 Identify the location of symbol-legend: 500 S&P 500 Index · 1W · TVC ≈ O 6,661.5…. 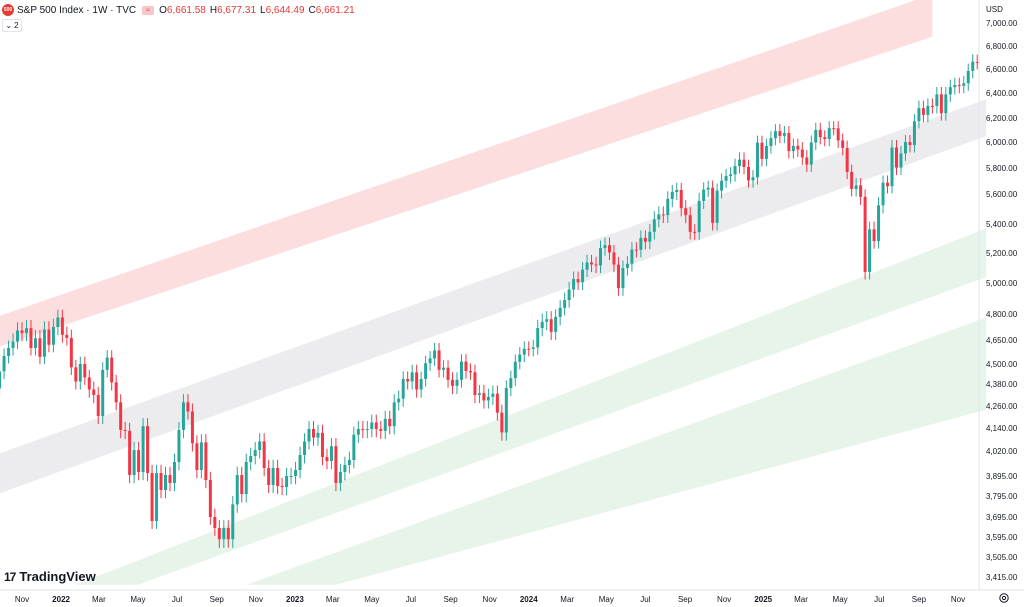
(180, 10).